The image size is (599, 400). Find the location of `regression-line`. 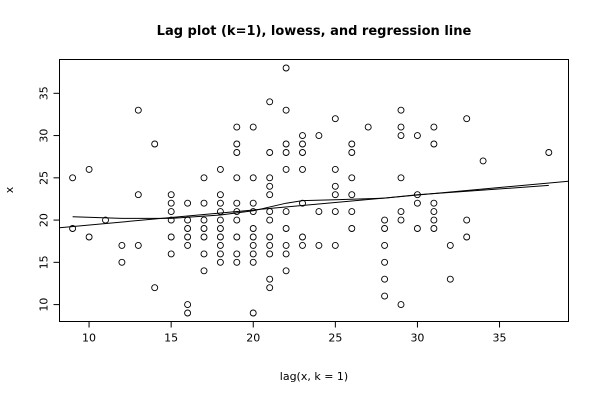

regression-line is located at coordinates (314, 204).